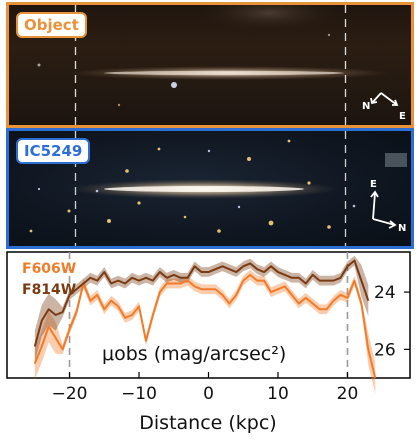  What do you see at coordinates (385, 350) in the screenshot?
I see `y-tick-label: 26` at bounding box center [385, 350].